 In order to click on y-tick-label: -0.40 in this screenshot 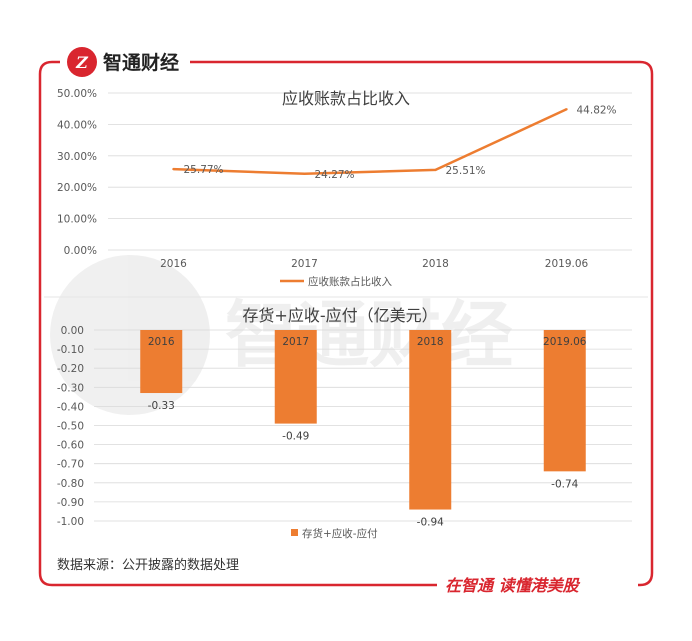, I will do `click(70, 407)`.